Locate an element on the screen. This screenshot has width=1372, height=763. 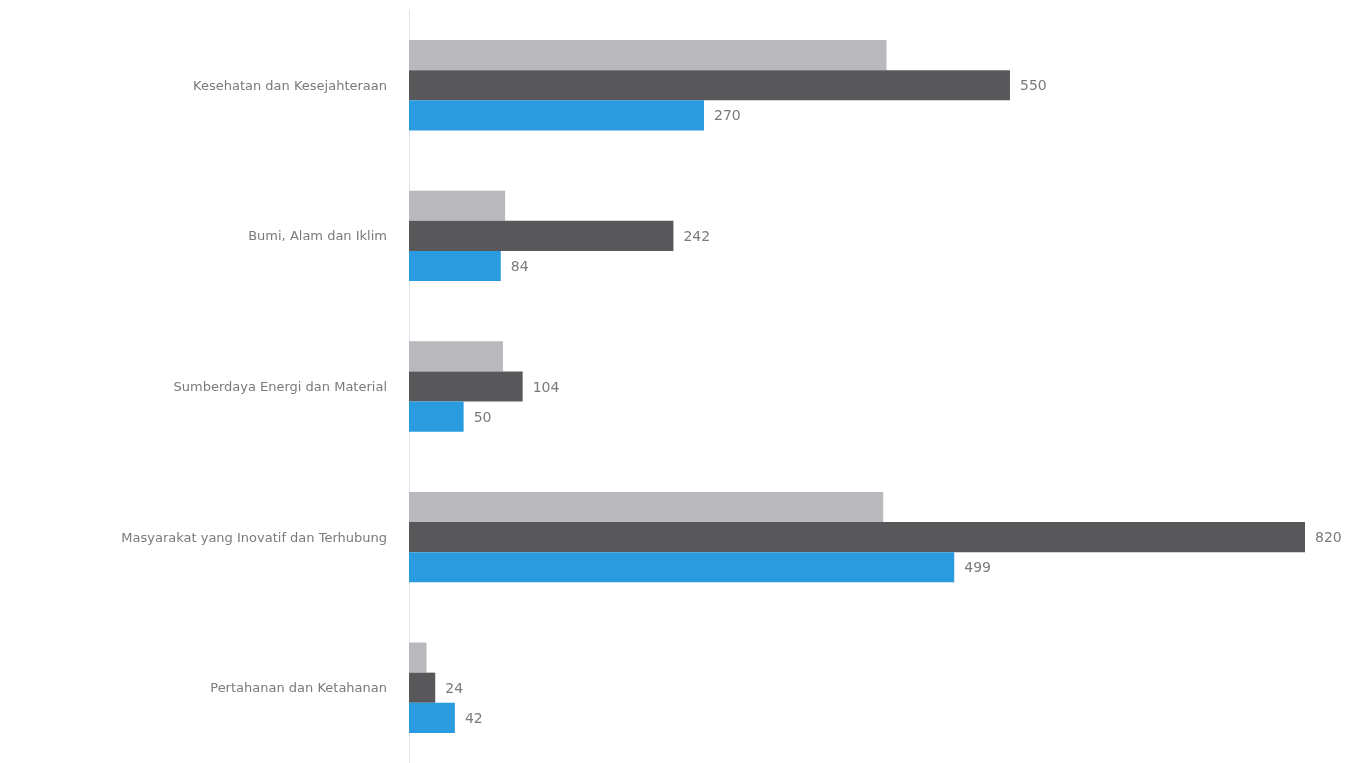
data-label: 24 is located at coordinates (454, 687).